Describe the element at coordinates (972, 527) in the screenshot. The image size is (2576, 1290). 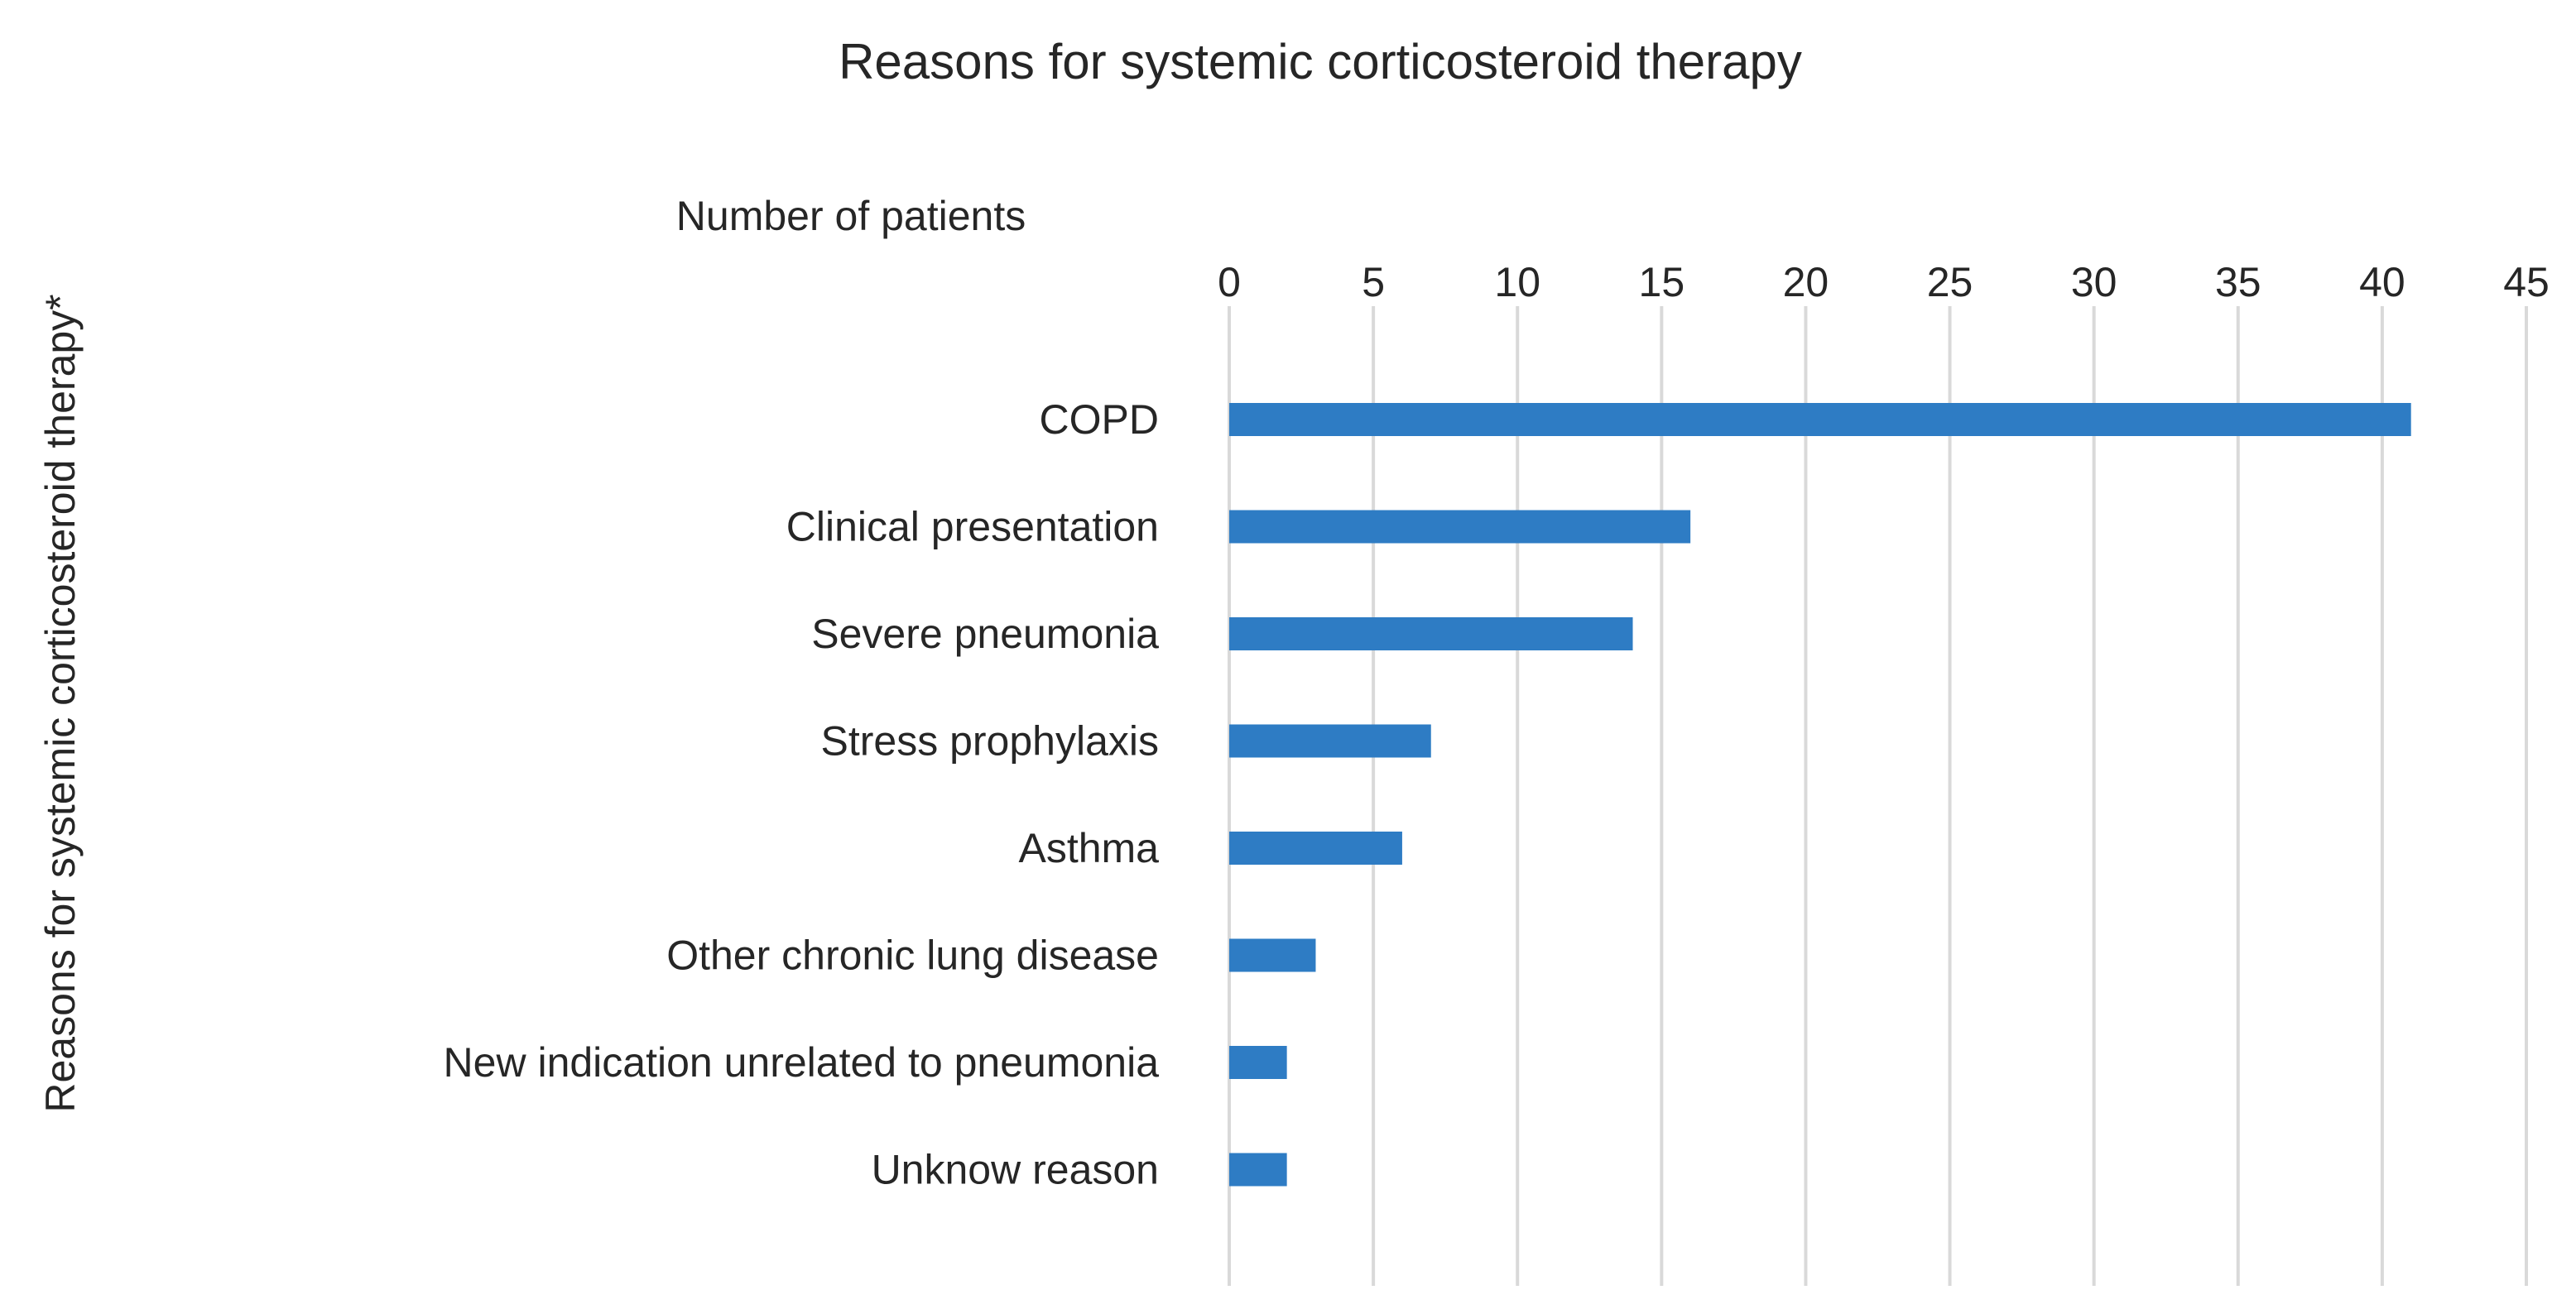
I see `category-label: Clinical presentation` at that location.